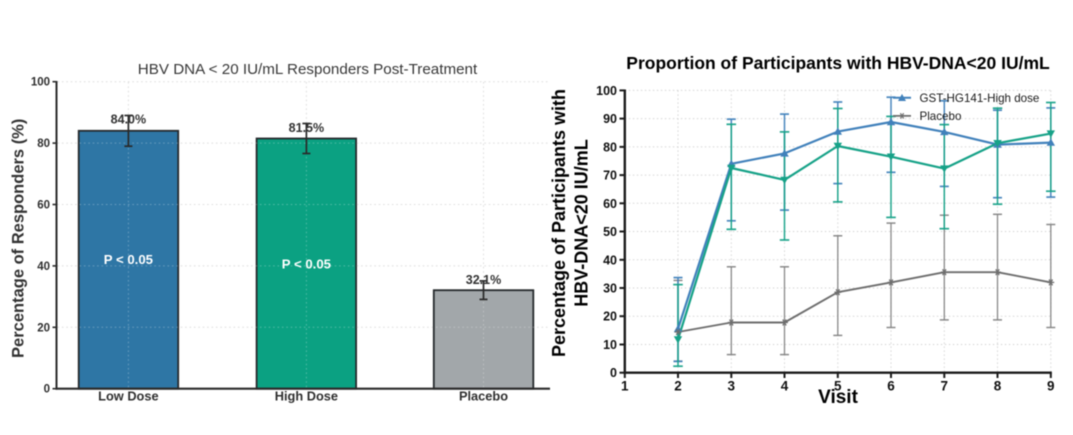 The height and width of the screenshot is (435, 1073). I want to click on svg-text: 50, so click(610, 232).